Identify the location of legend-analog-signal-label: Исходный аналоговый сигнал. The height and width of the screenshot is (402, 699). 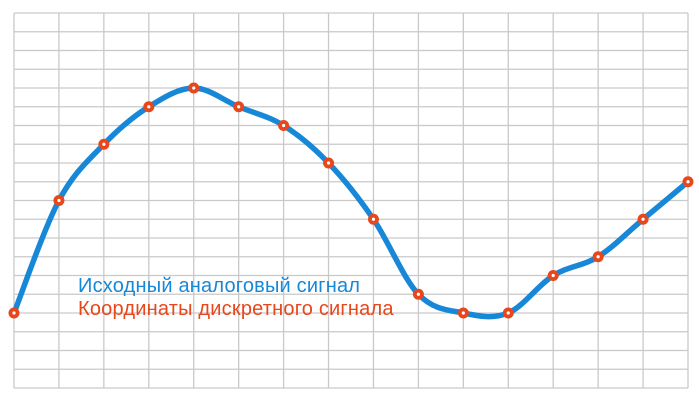
(219, 286).